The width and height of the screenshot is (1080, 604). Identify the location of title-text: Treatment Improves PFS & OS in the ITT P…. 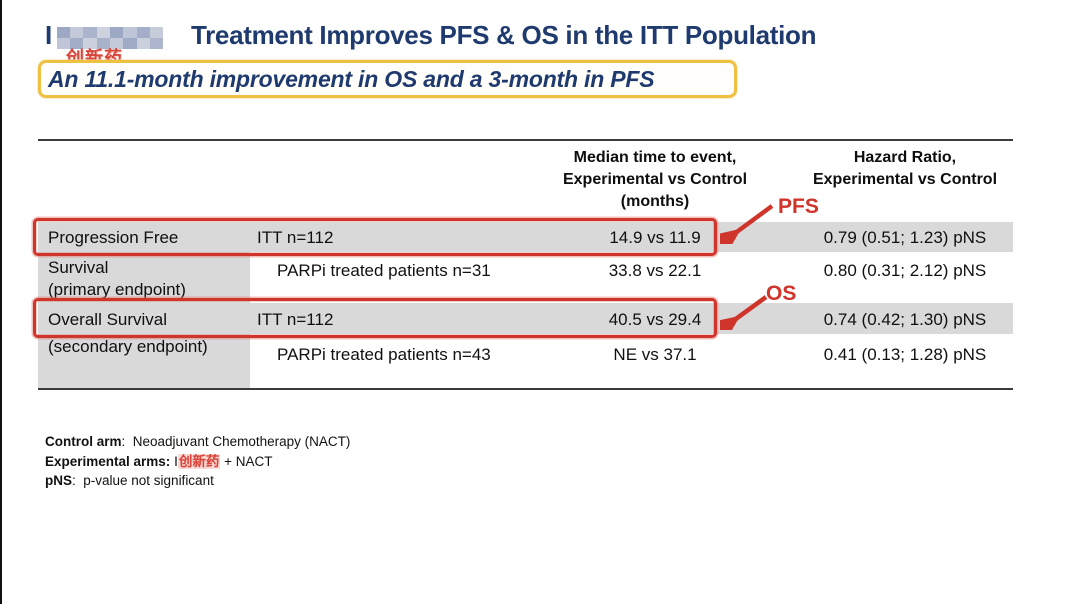
(503, 35).